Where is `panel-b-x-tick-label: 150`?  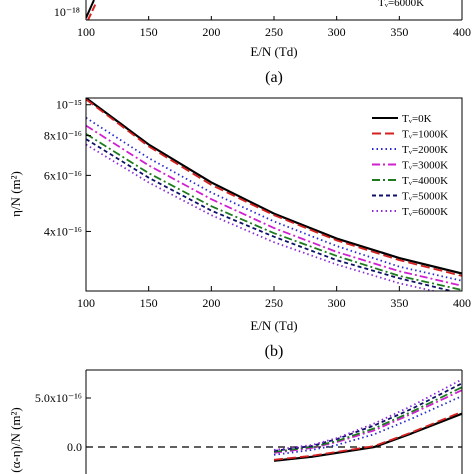 panel-b-x-tick-label: 150 is located at coordinates (149, 303).